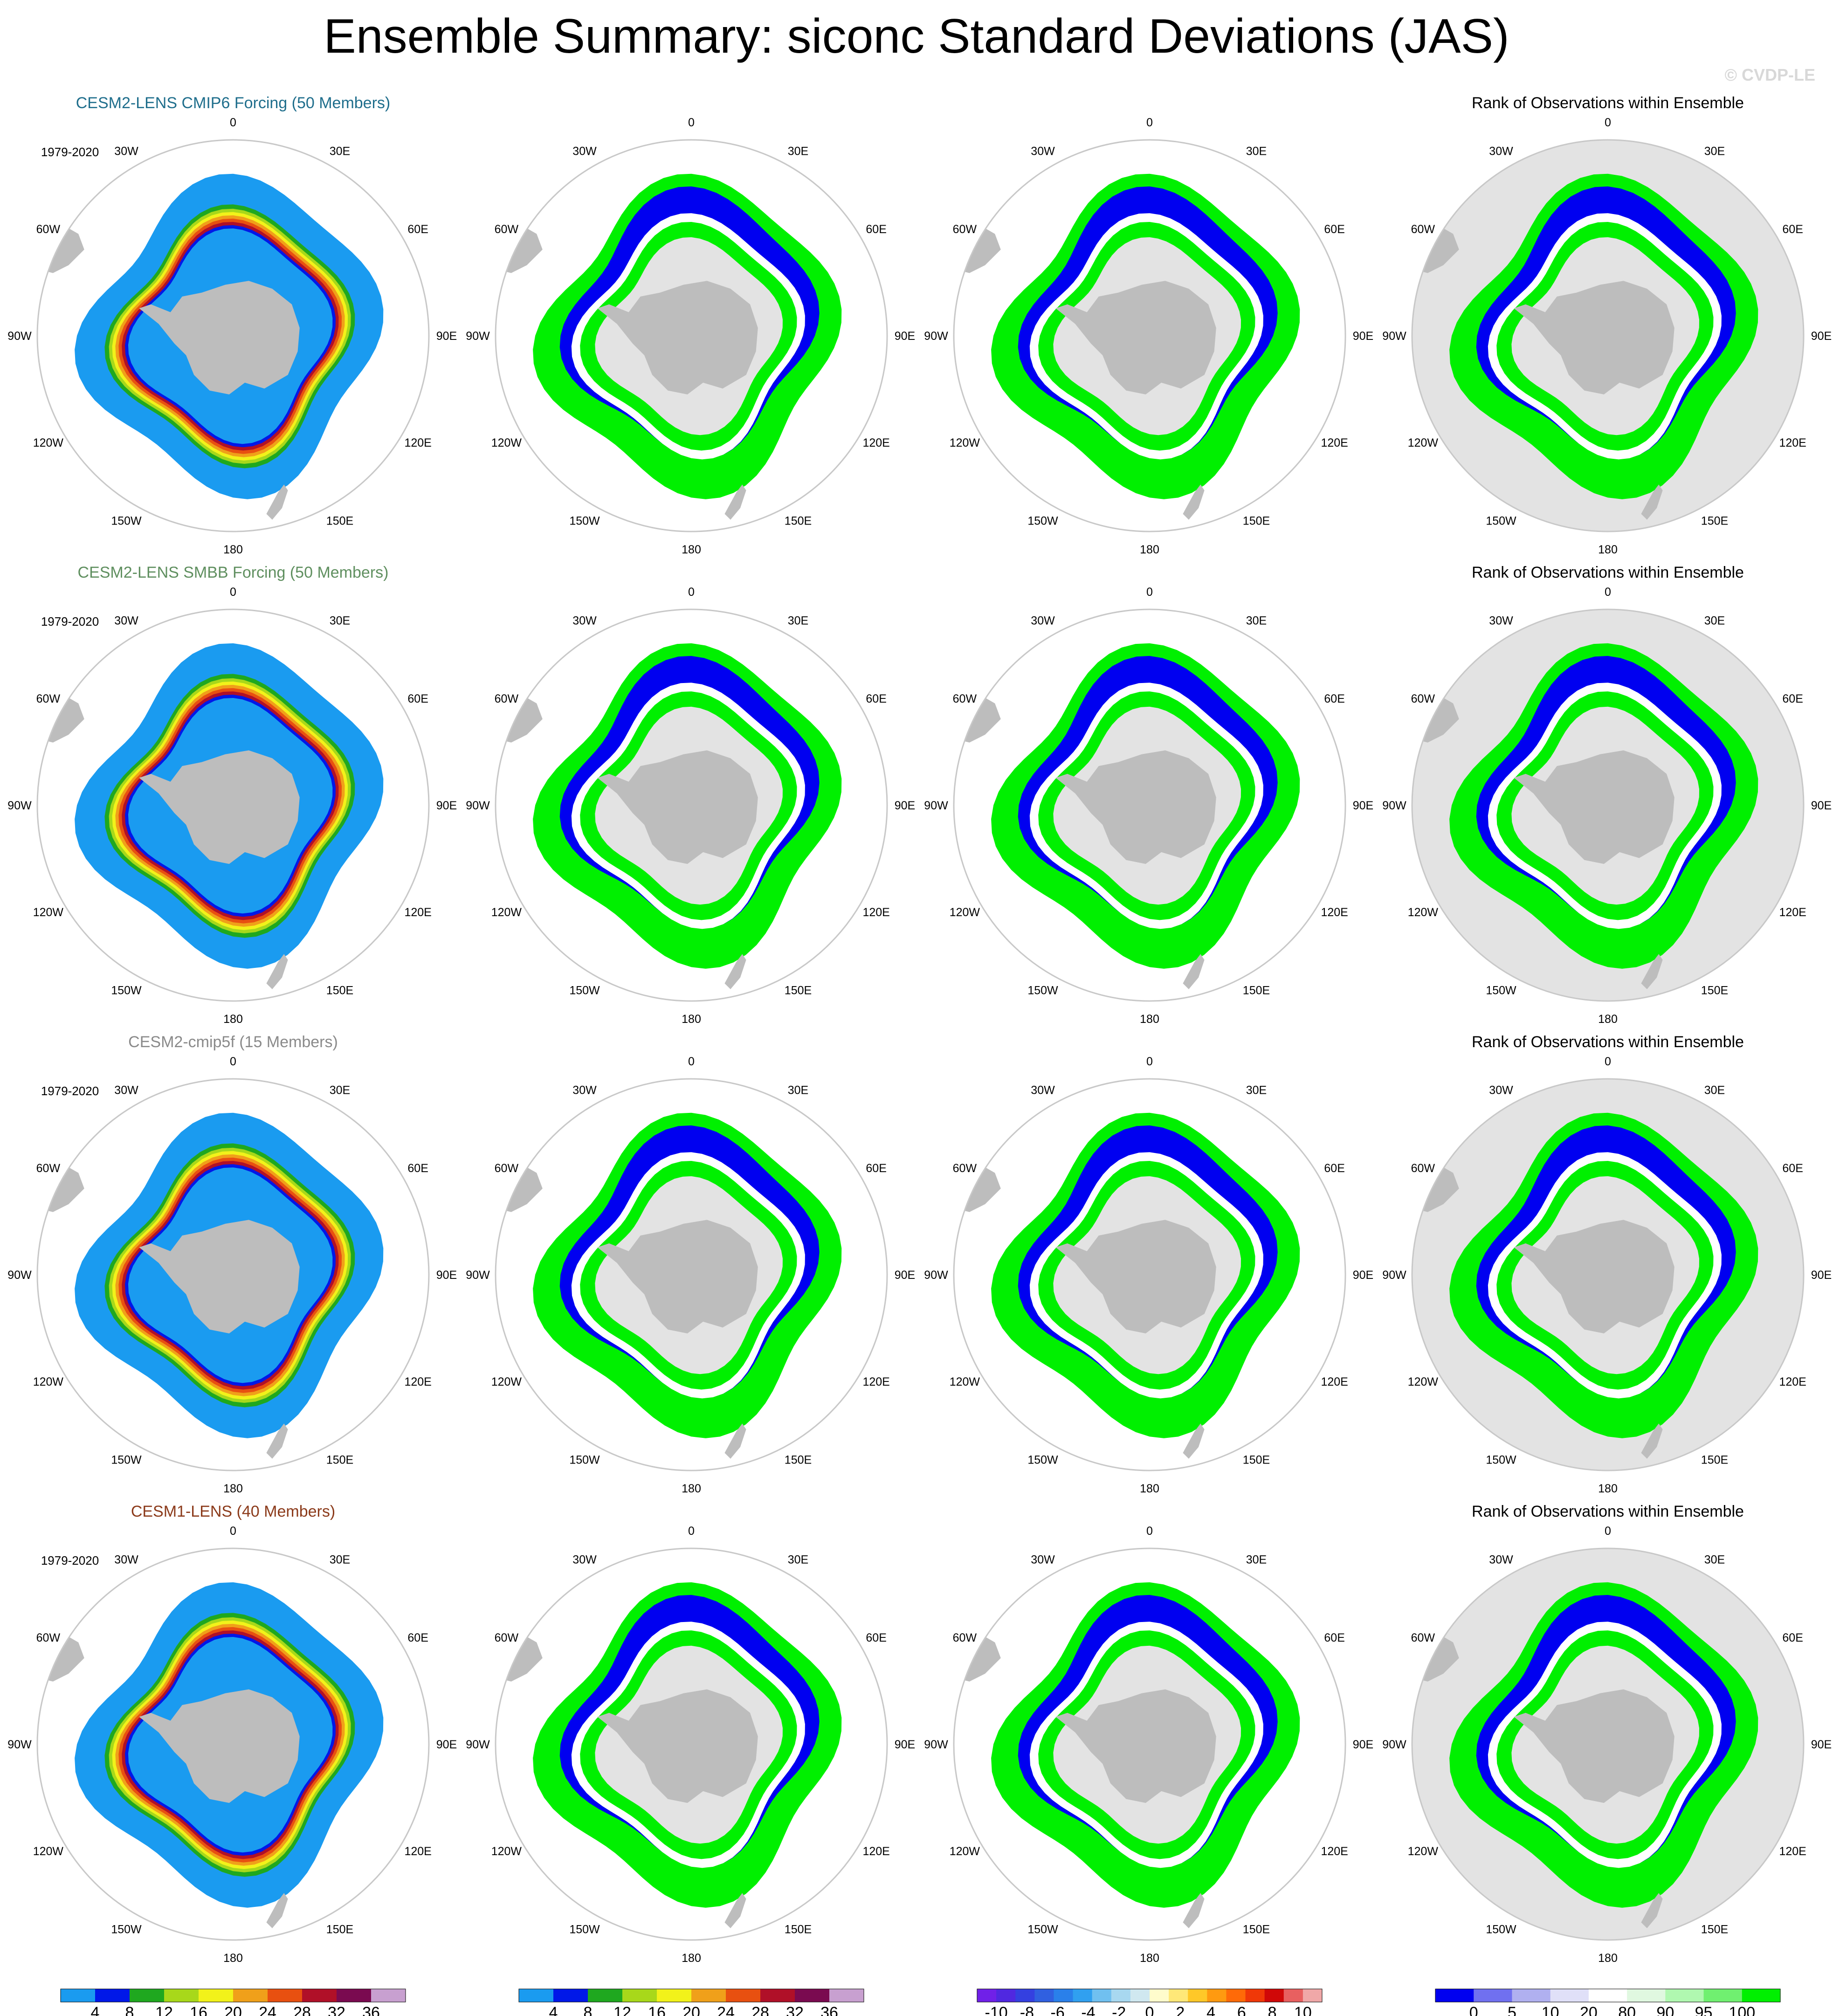 The height and width of the screenshot is (2016, 1833). I want to click on colorbar-tick-label: 0, so click(1149, 2010).